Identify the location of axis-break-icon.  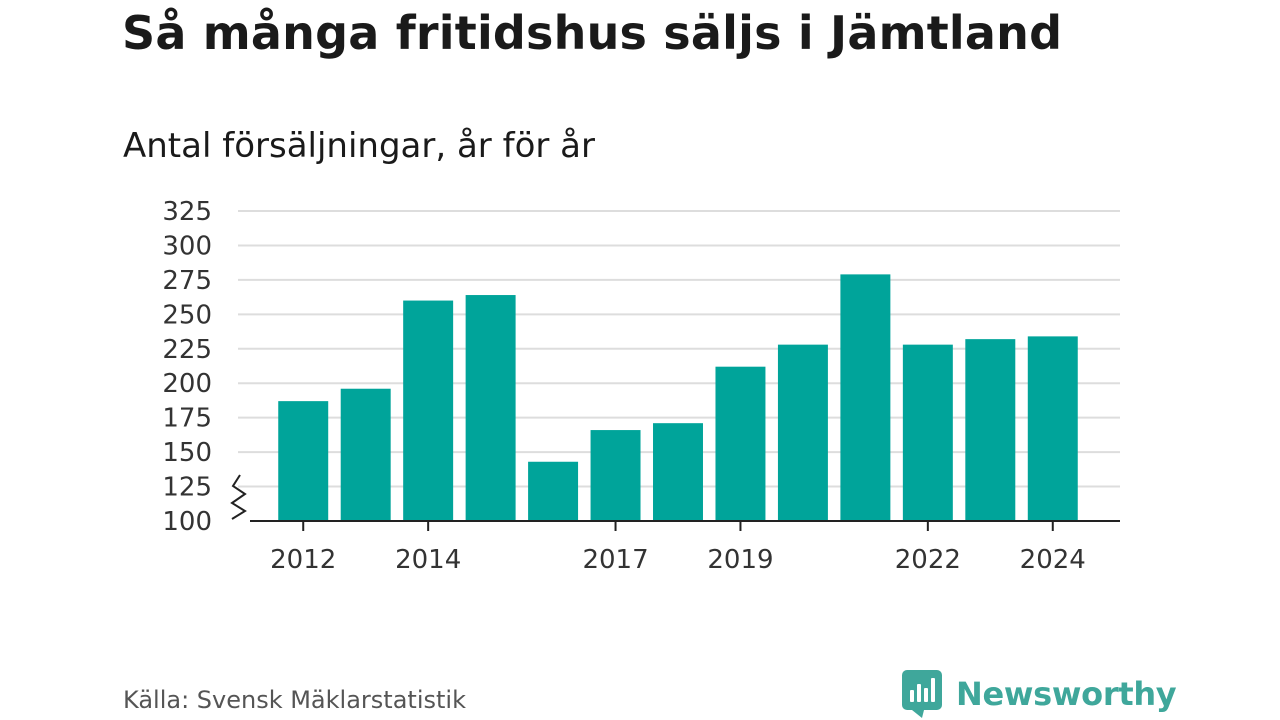
(238, 497).